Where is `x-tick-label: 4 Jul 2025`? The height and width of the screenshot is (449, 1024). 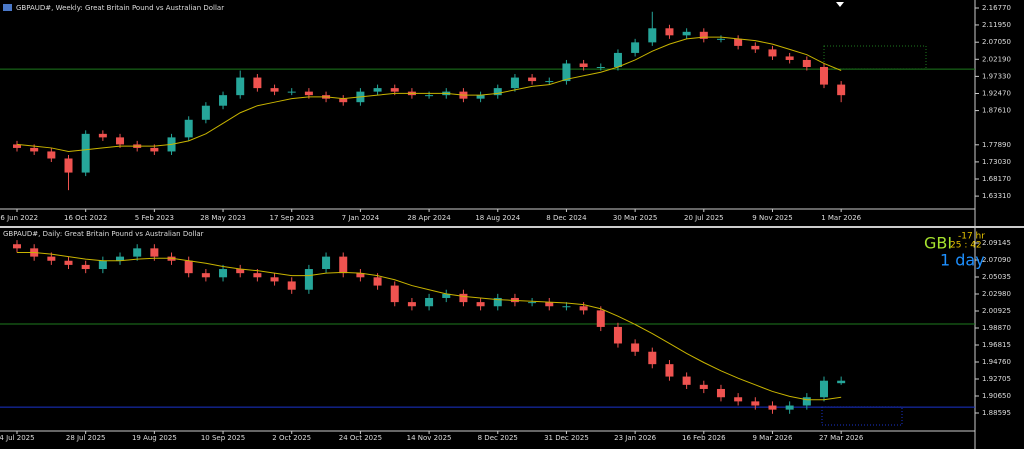
x-tick-label: 4 Jul 2025 is located at coordinates (17, 438).